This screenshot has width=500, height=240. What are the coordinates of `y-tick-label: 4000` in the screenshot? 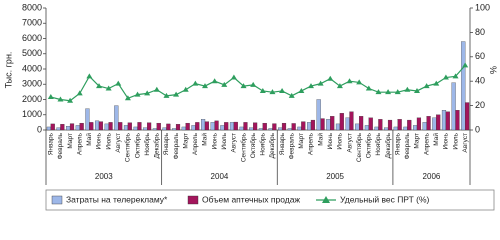 It's located at (32, 68).